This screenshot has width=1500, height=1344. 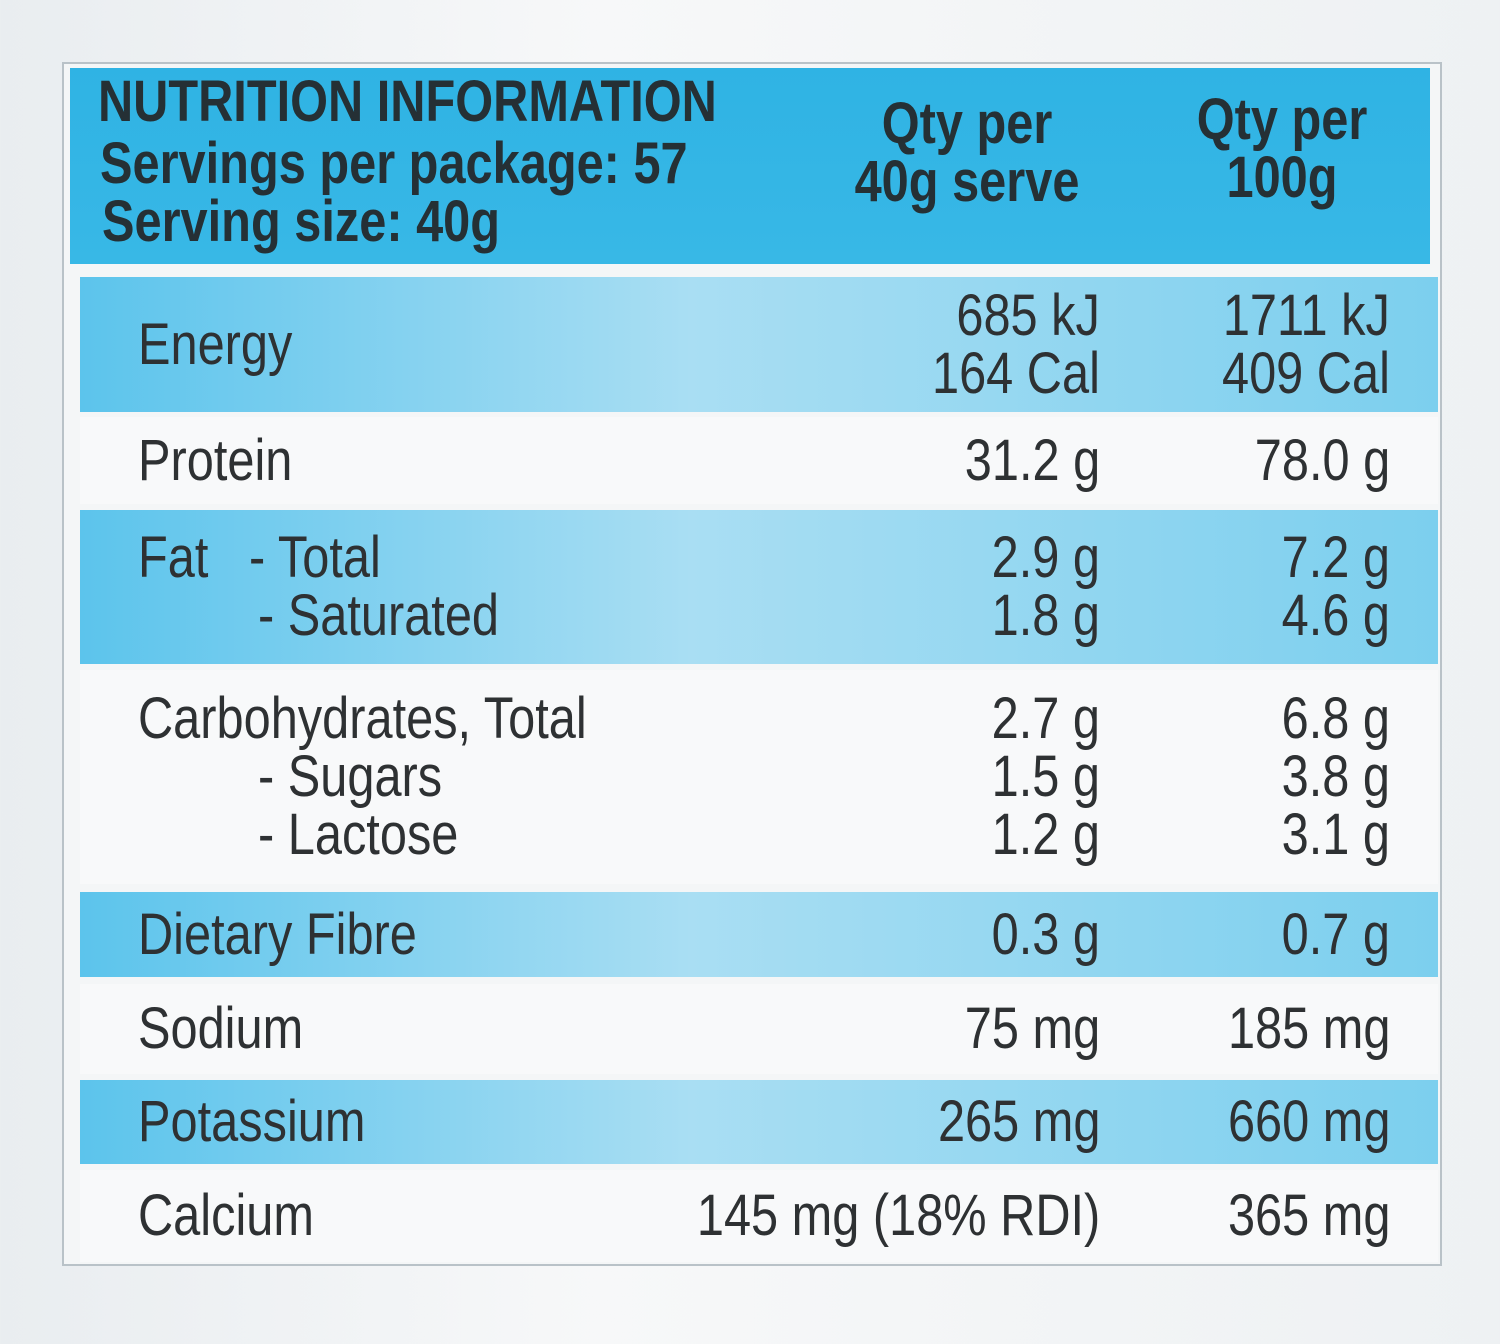 I want to click on per-100g-value: 3.8 g, so click(x=1335, y=776).